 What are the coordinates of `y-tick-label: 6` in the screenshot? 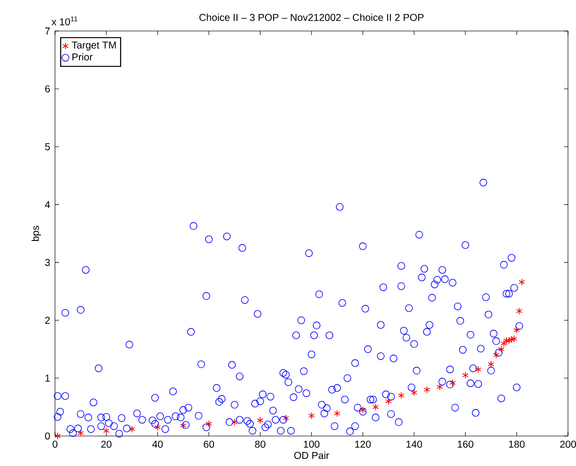 It's located at (47, 88).